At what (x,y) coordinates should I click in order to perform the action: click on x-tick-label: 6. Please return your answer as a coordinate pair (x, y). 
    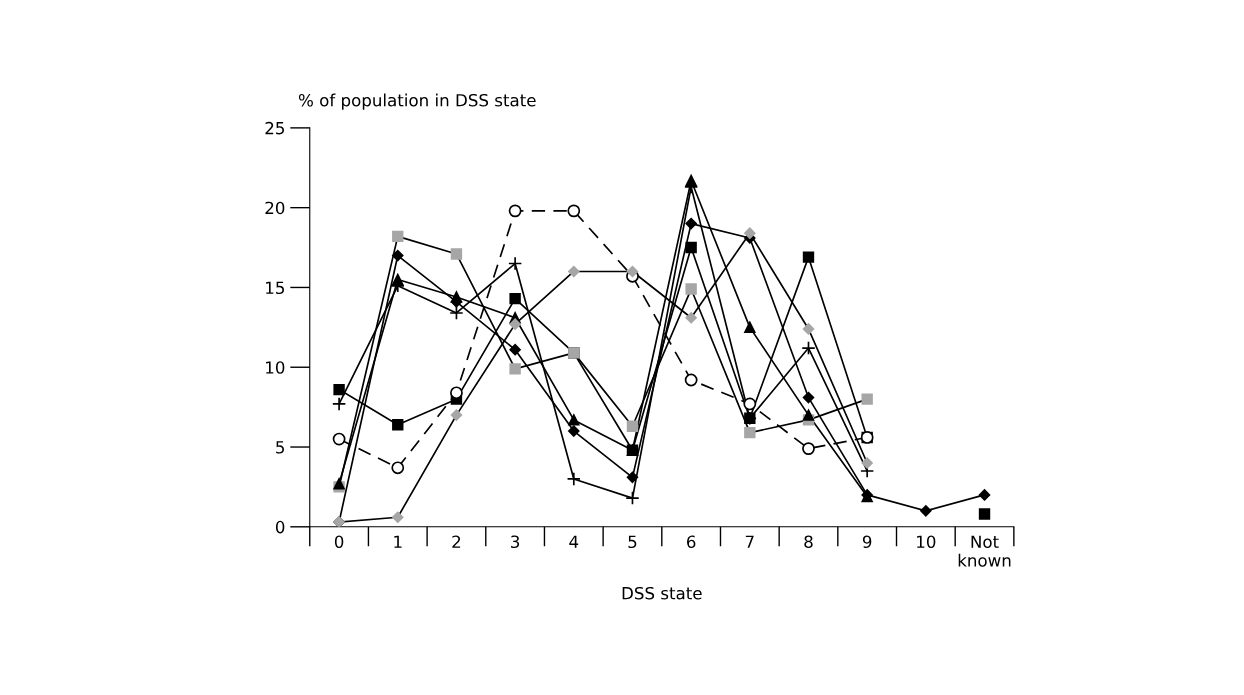
    Looking at the image, I should click on (691, 542).